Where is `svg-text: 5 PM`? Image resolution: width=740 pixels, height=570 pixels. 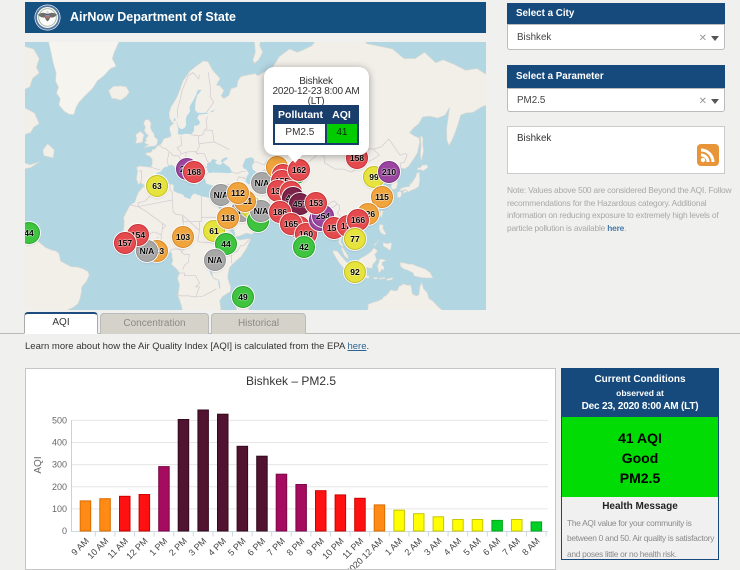
svg-text: 5 PM is located at coordinates (237, 547).